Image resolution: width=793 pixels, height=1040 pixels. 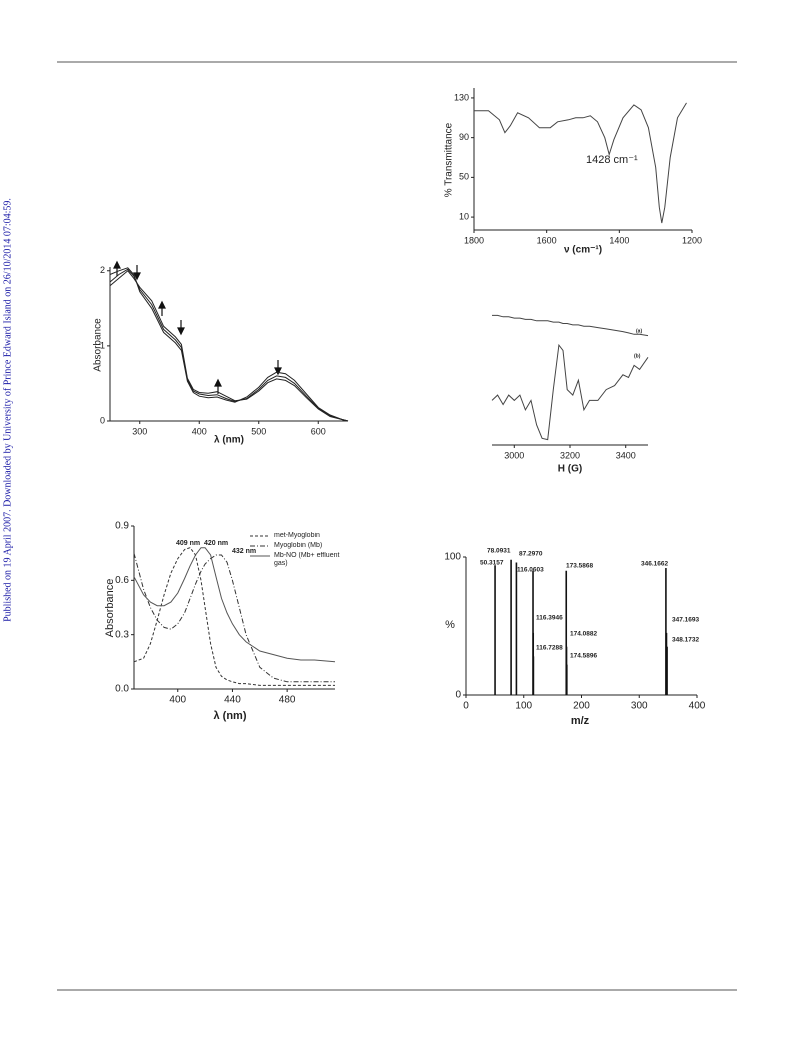 What do you see at coordinates (626, 455) in the screenshot?
I see `x-tick-label: 3400` at bounding box center [626, 455].